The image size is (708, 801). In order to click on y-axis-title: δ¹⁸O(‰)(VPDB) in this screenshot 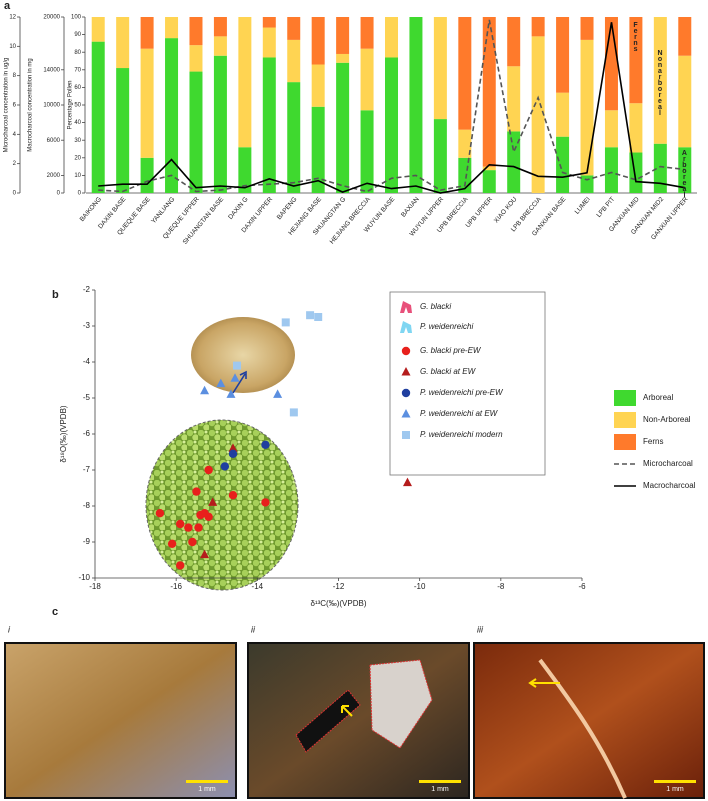, I will do `click(63, 433)`.